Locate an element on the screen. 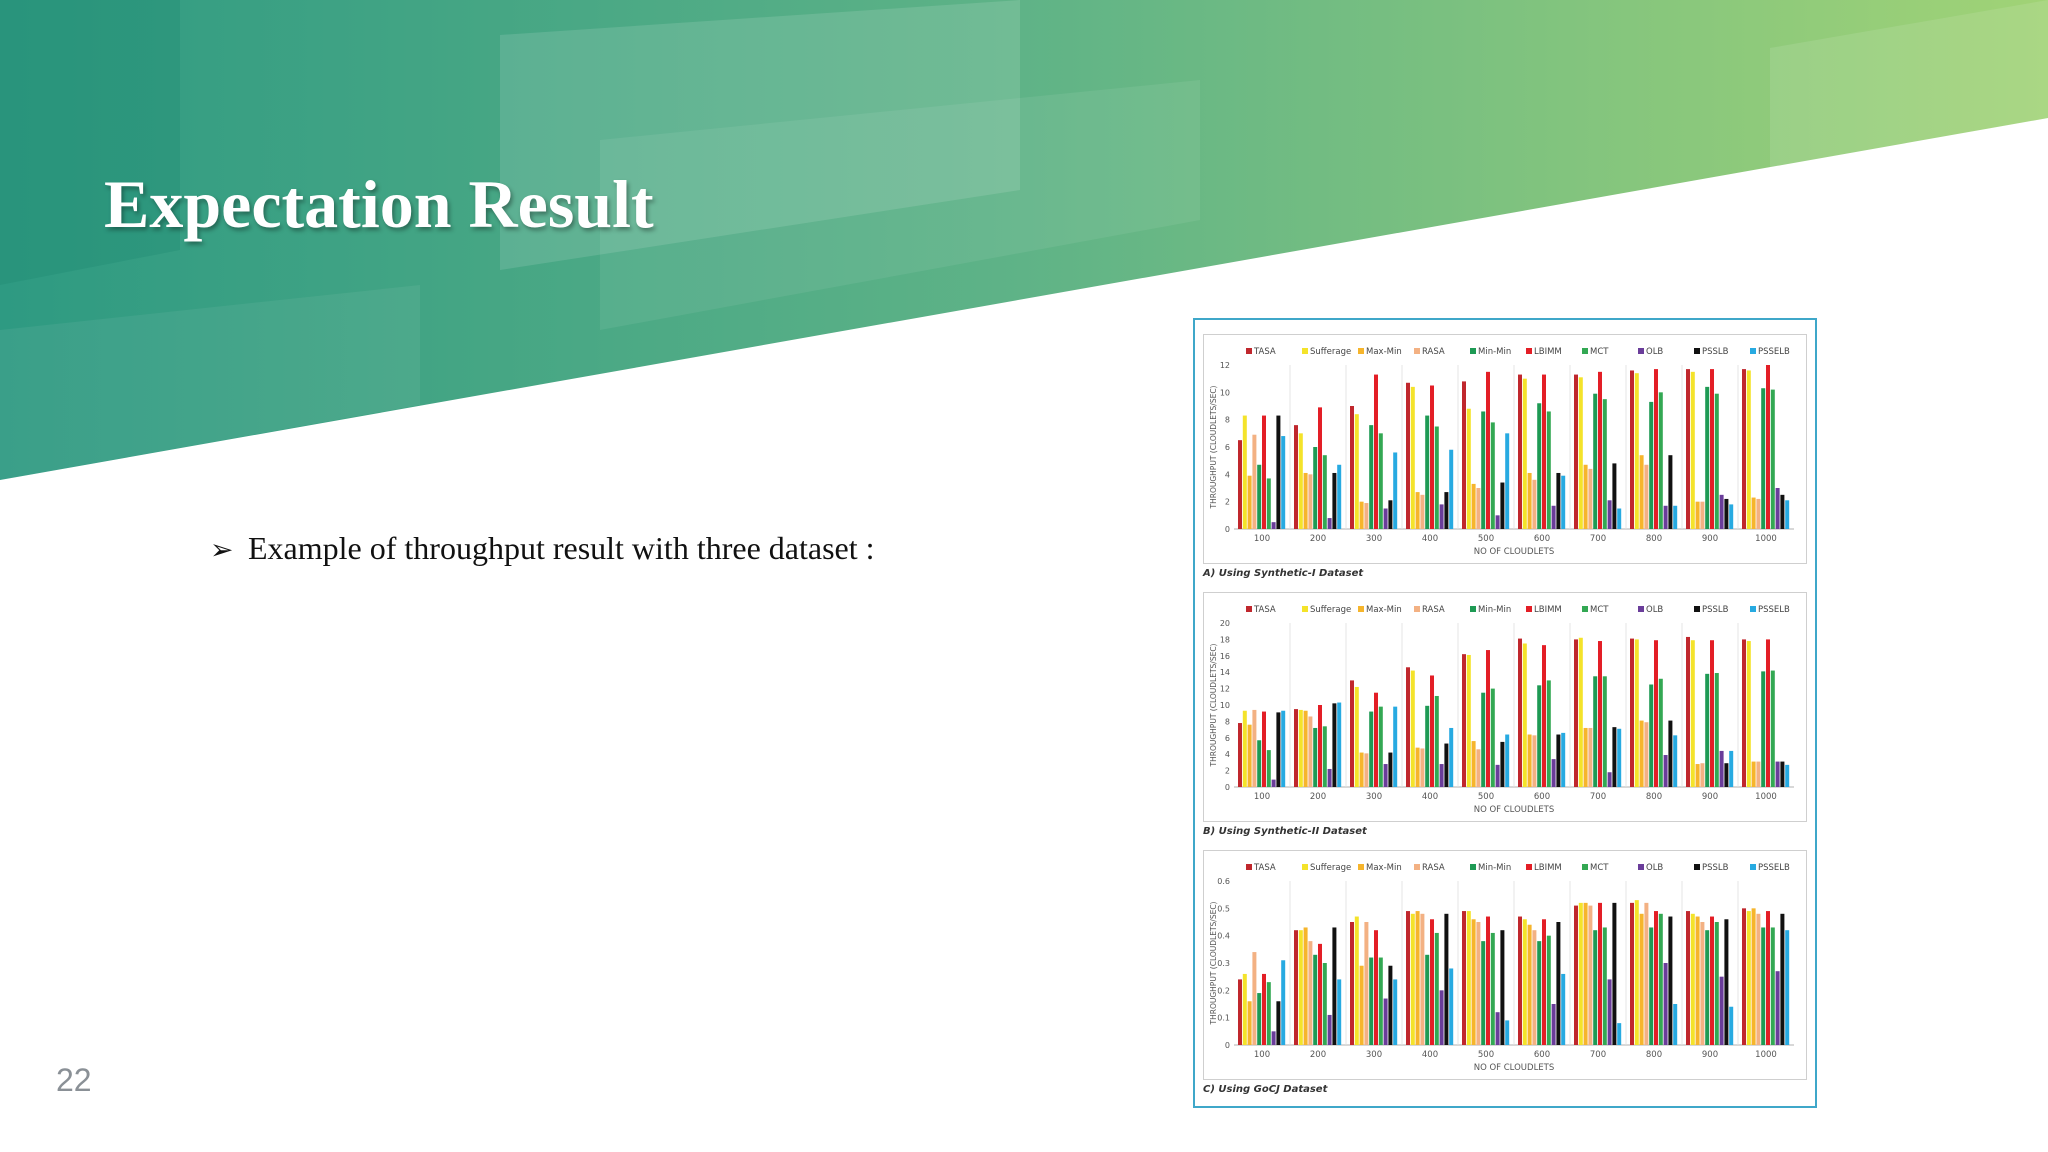 The width and height of the screenshot is (2048, 1152). y-axis-label: THROUGHPUT (CLOUDLETS/SEC) is located at coordinates (1213, 447).